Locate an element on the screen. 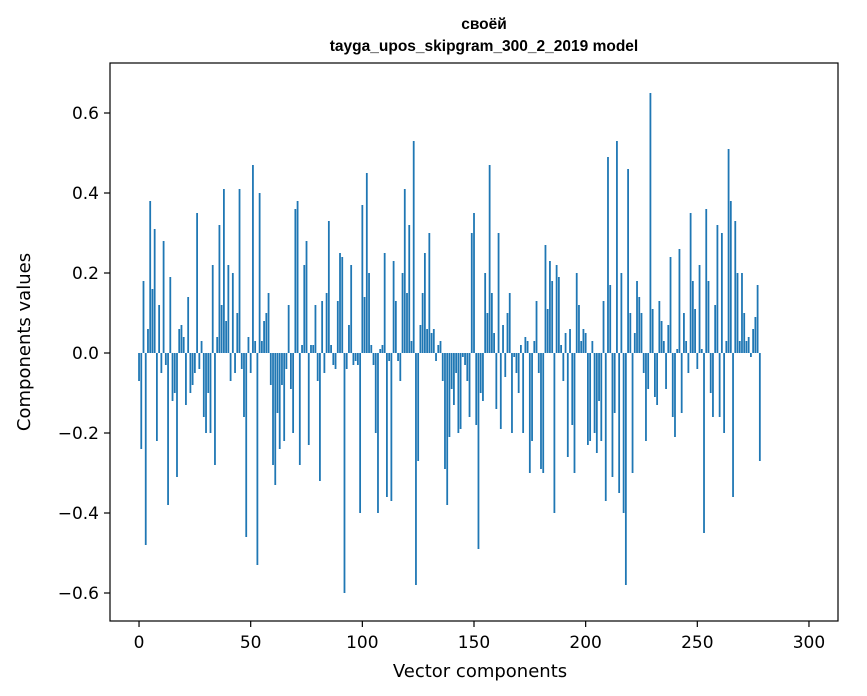  y-tick-label-1: −0.4 is located at coordinates (78, 514).